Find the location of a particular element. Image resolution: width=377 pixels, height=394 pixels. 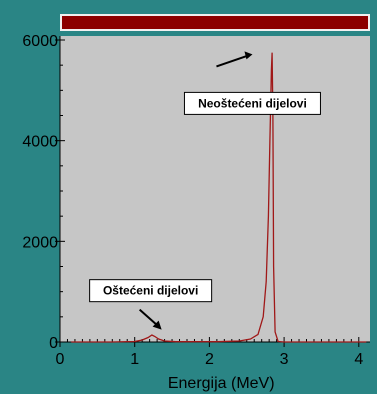

annotation-undamaged: Neoštećeni dijelovi is located at coordinates (252, 103).